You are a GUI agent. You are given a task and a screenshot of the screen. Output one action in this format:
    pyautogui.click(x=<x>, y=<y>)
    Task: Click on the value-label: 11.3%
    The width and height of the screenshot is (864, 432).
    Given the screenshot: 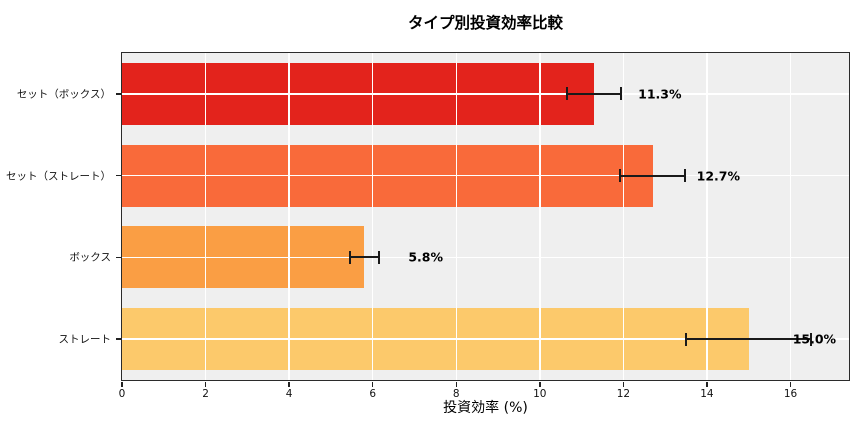 What is the action you would take?
    pyautogui.click(x=660, y=94)
    